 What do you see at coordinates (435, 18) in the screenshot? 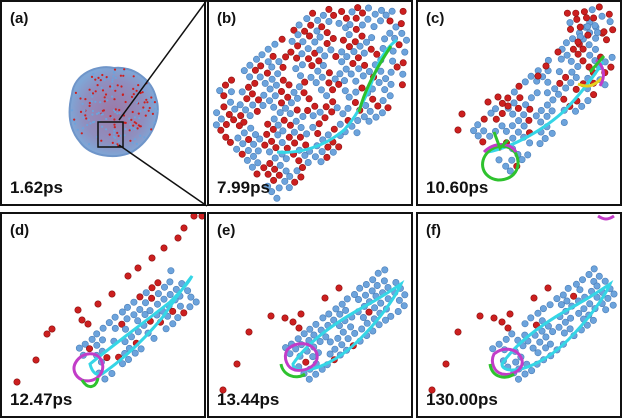
I see `panel-tag: (c)` at bounding box center [435, 18].